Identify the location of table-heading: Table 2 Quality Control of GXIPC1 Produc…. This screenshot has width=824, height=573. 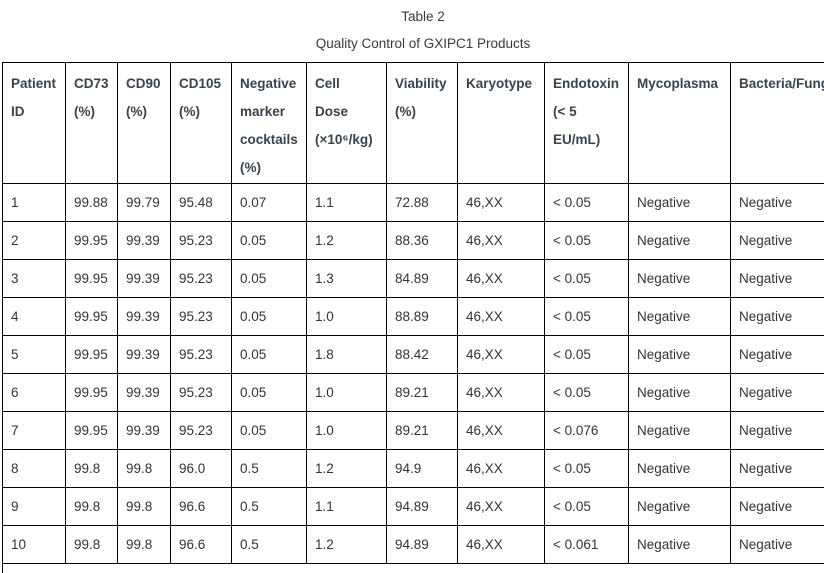
(412, 26).